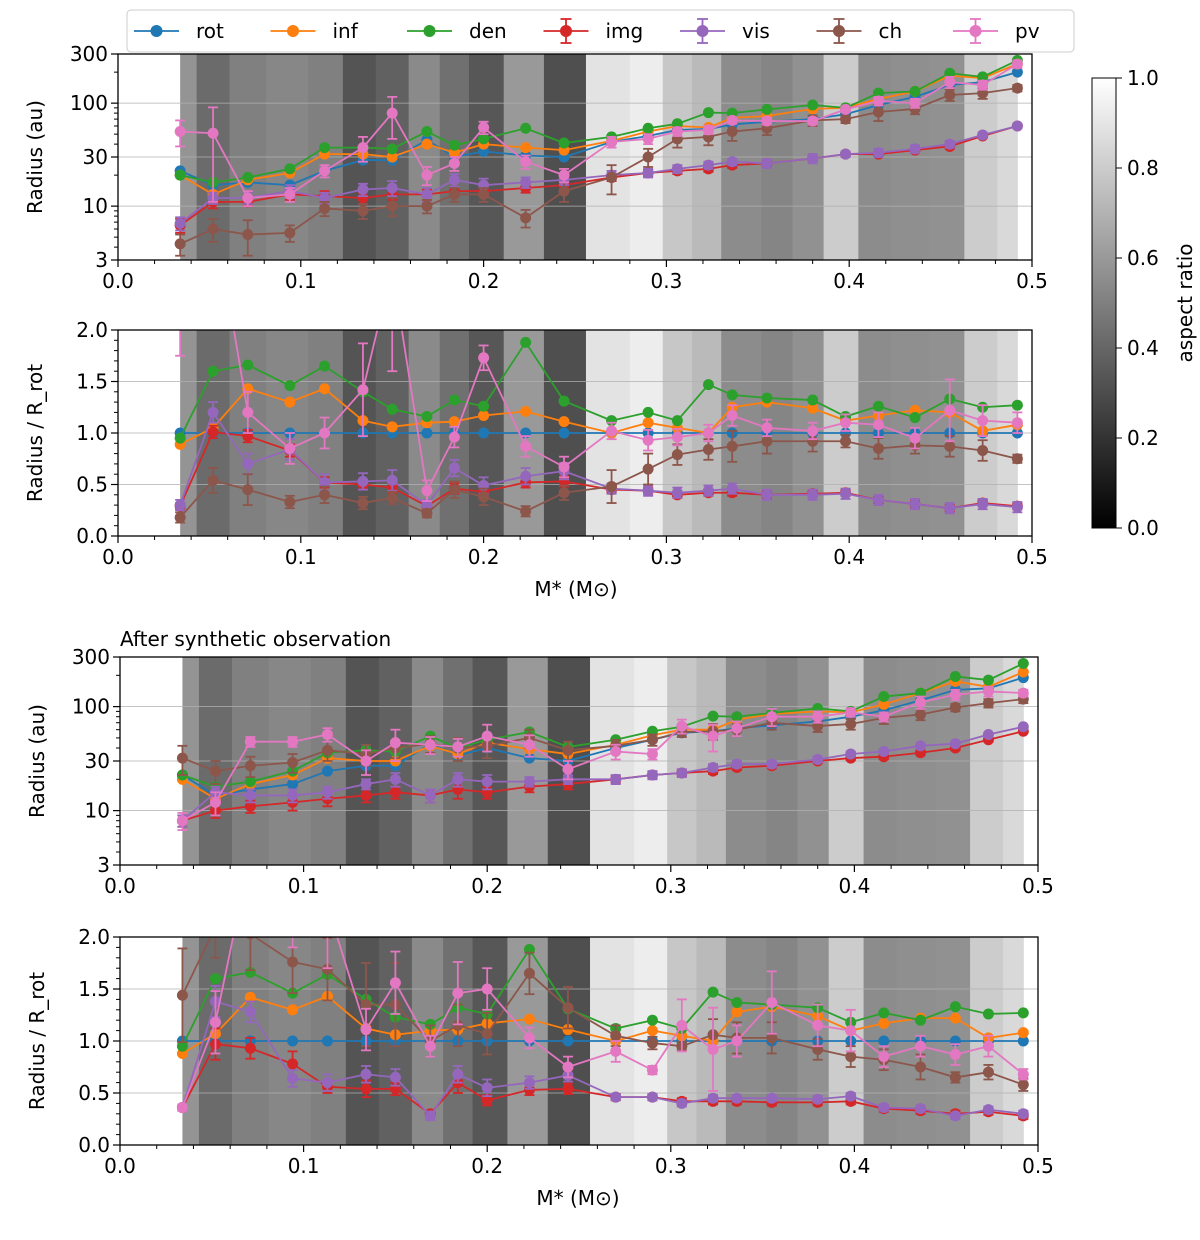 Image resolution: width=1200 pixels, height=1240 pixels. What do you see at coordinates (97, 761) in the screenshot?
I see `y-tick-label: 30` at bounding box center [97, 761].